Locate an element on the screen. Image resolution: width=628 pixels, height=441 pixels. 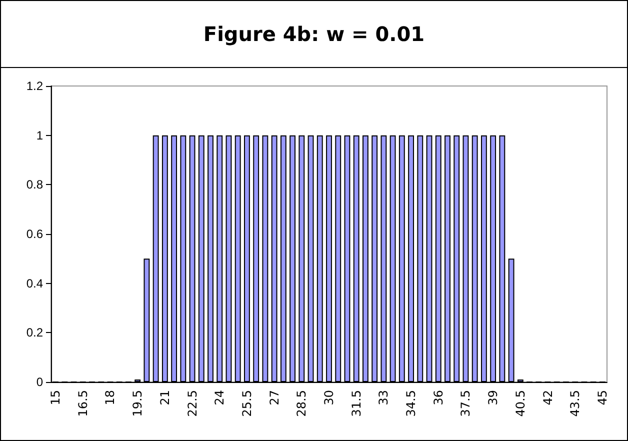
y-tick-label: 0 is located at coordinates (40, 382).